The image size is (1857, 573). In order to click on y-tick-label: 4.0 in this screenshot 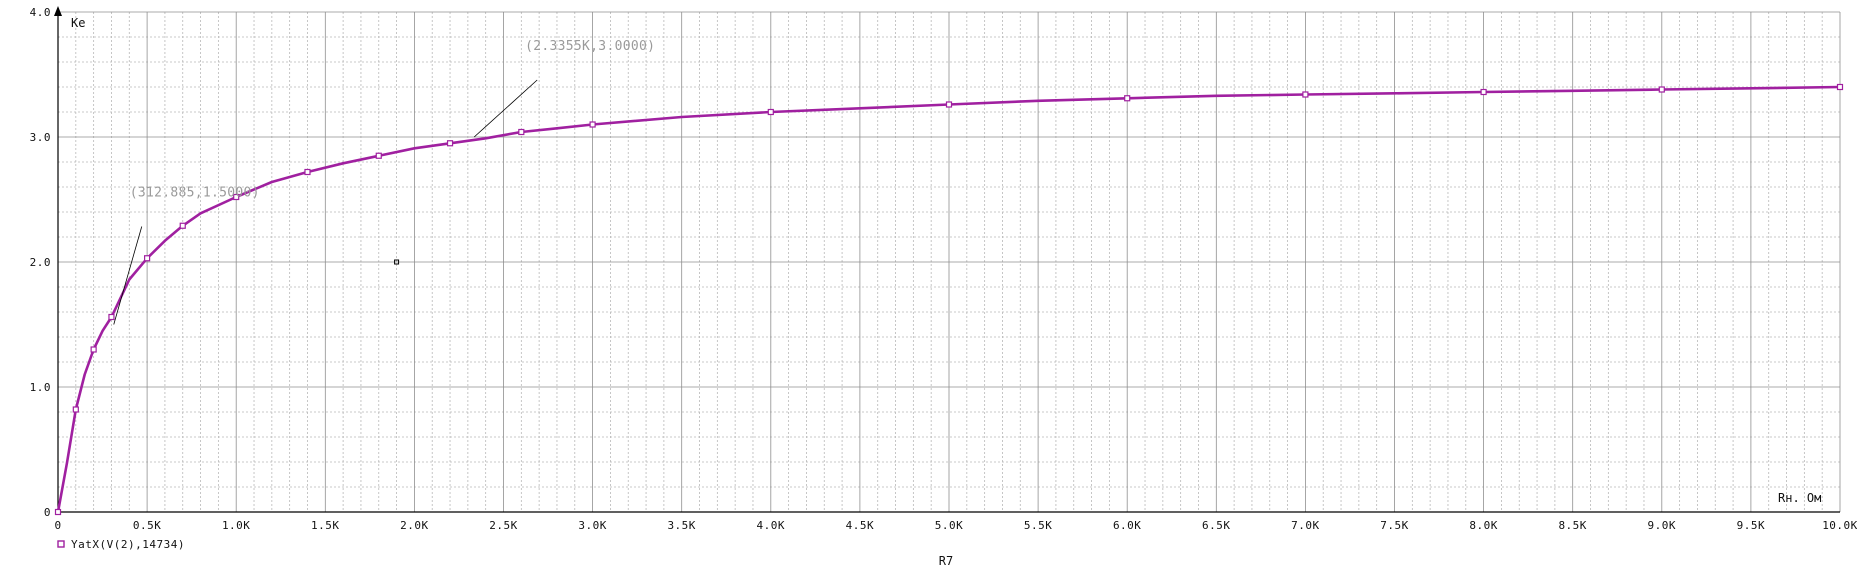, I will do `click(40, 12)`.